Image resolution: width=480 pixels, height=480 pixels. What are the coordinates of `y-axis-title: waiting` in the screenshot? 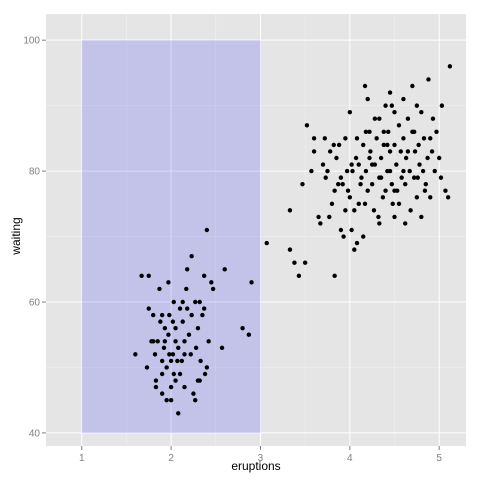 It's located at (16, 236).